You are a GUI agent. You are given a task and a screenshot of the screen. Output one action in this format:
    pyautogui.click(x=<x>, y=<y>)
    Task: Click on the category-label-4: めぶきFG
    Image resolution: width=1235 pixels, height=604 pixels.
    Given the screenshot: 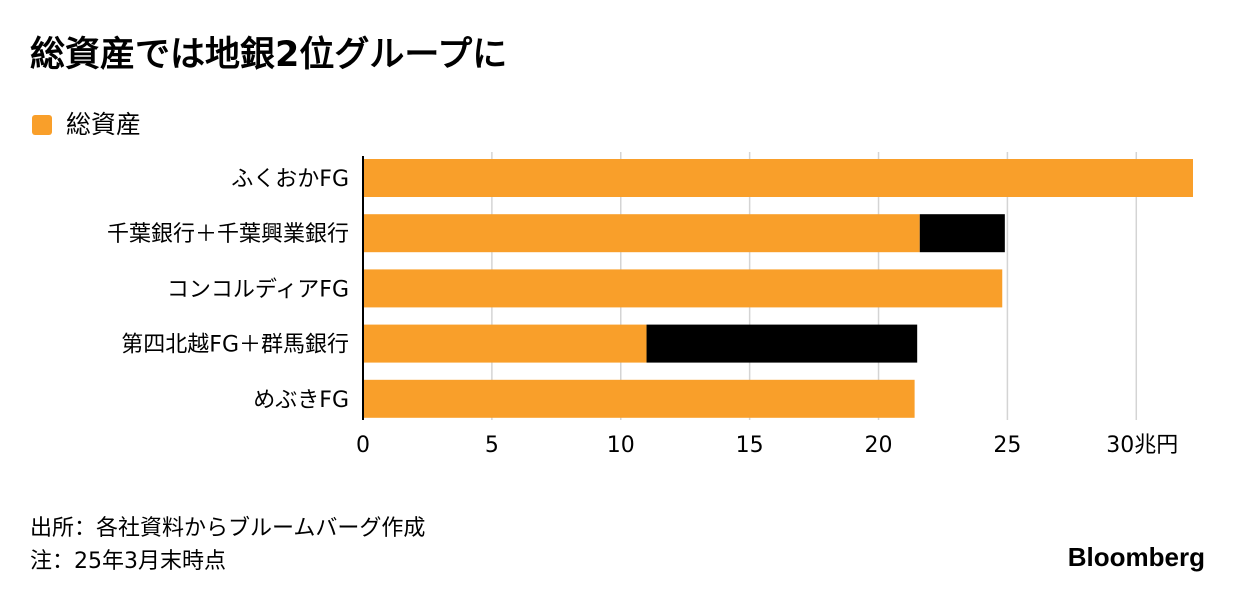 What is the action you would take?
    pyautogui.click(x=301, y=400)
    